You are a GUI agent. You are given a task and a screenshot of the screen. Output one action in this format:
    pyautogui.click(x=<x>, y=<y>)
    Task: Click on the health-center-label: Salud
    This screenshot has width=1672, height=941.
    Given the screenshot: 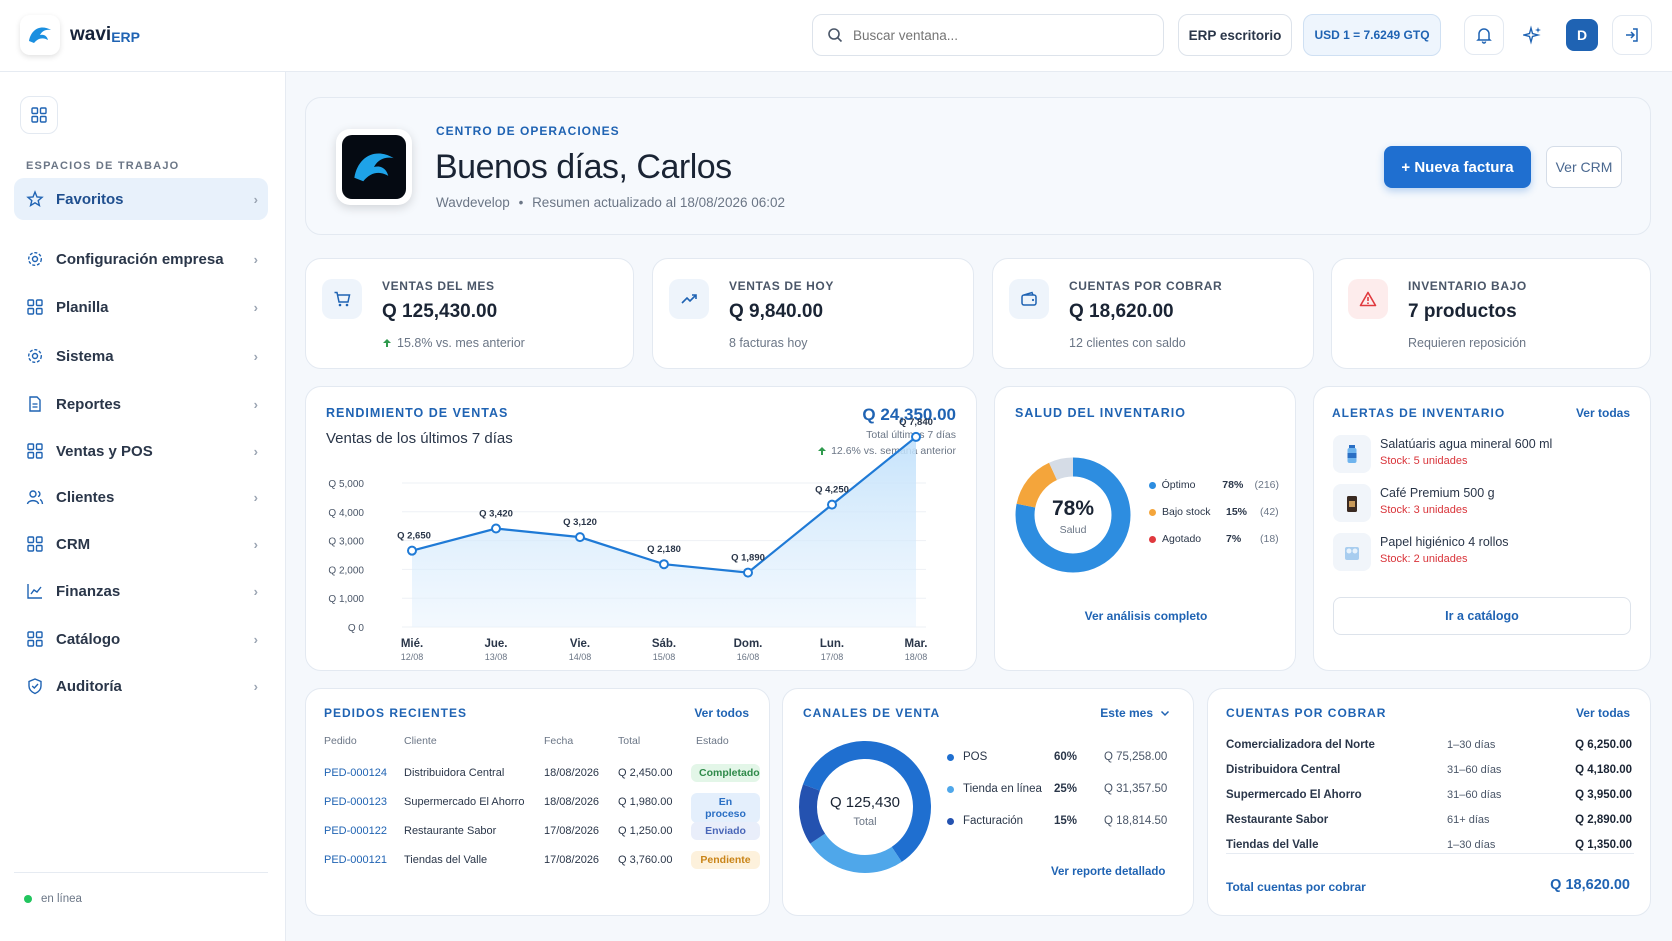 What is the action you would take?
    pyautogui.click(x=1073, y=530)
    